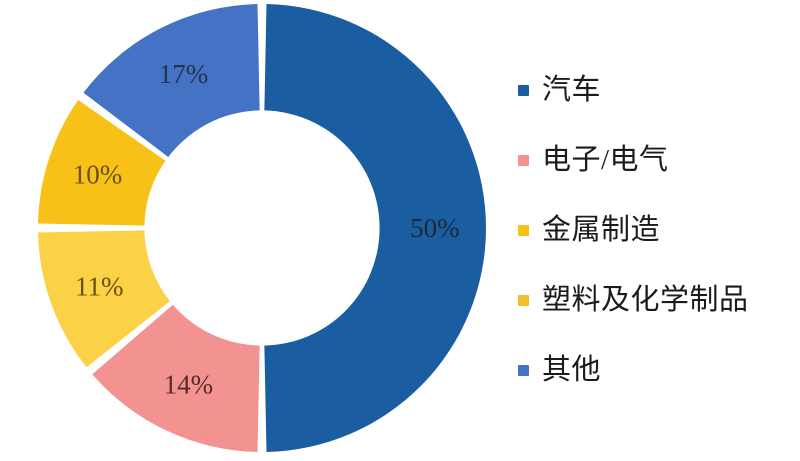 Image resolution: width=800 pixels, height=461 pixels. Describe the element at coordinates (98, 175) in the screenshot. I see `donut-data-label: 10%` at that location.